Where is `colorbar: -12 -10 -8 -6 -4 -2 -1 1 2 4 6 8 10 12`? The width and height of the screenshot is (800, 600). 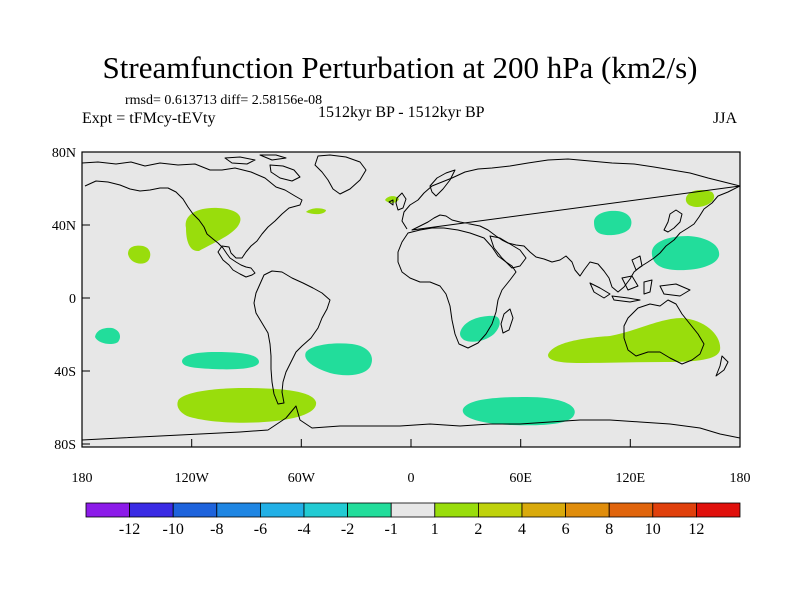
colorbar: -12 -10 -8 -6 -4 -2 -1 1 2 4 6 8 10 12 is located at coordinates (413, 520).